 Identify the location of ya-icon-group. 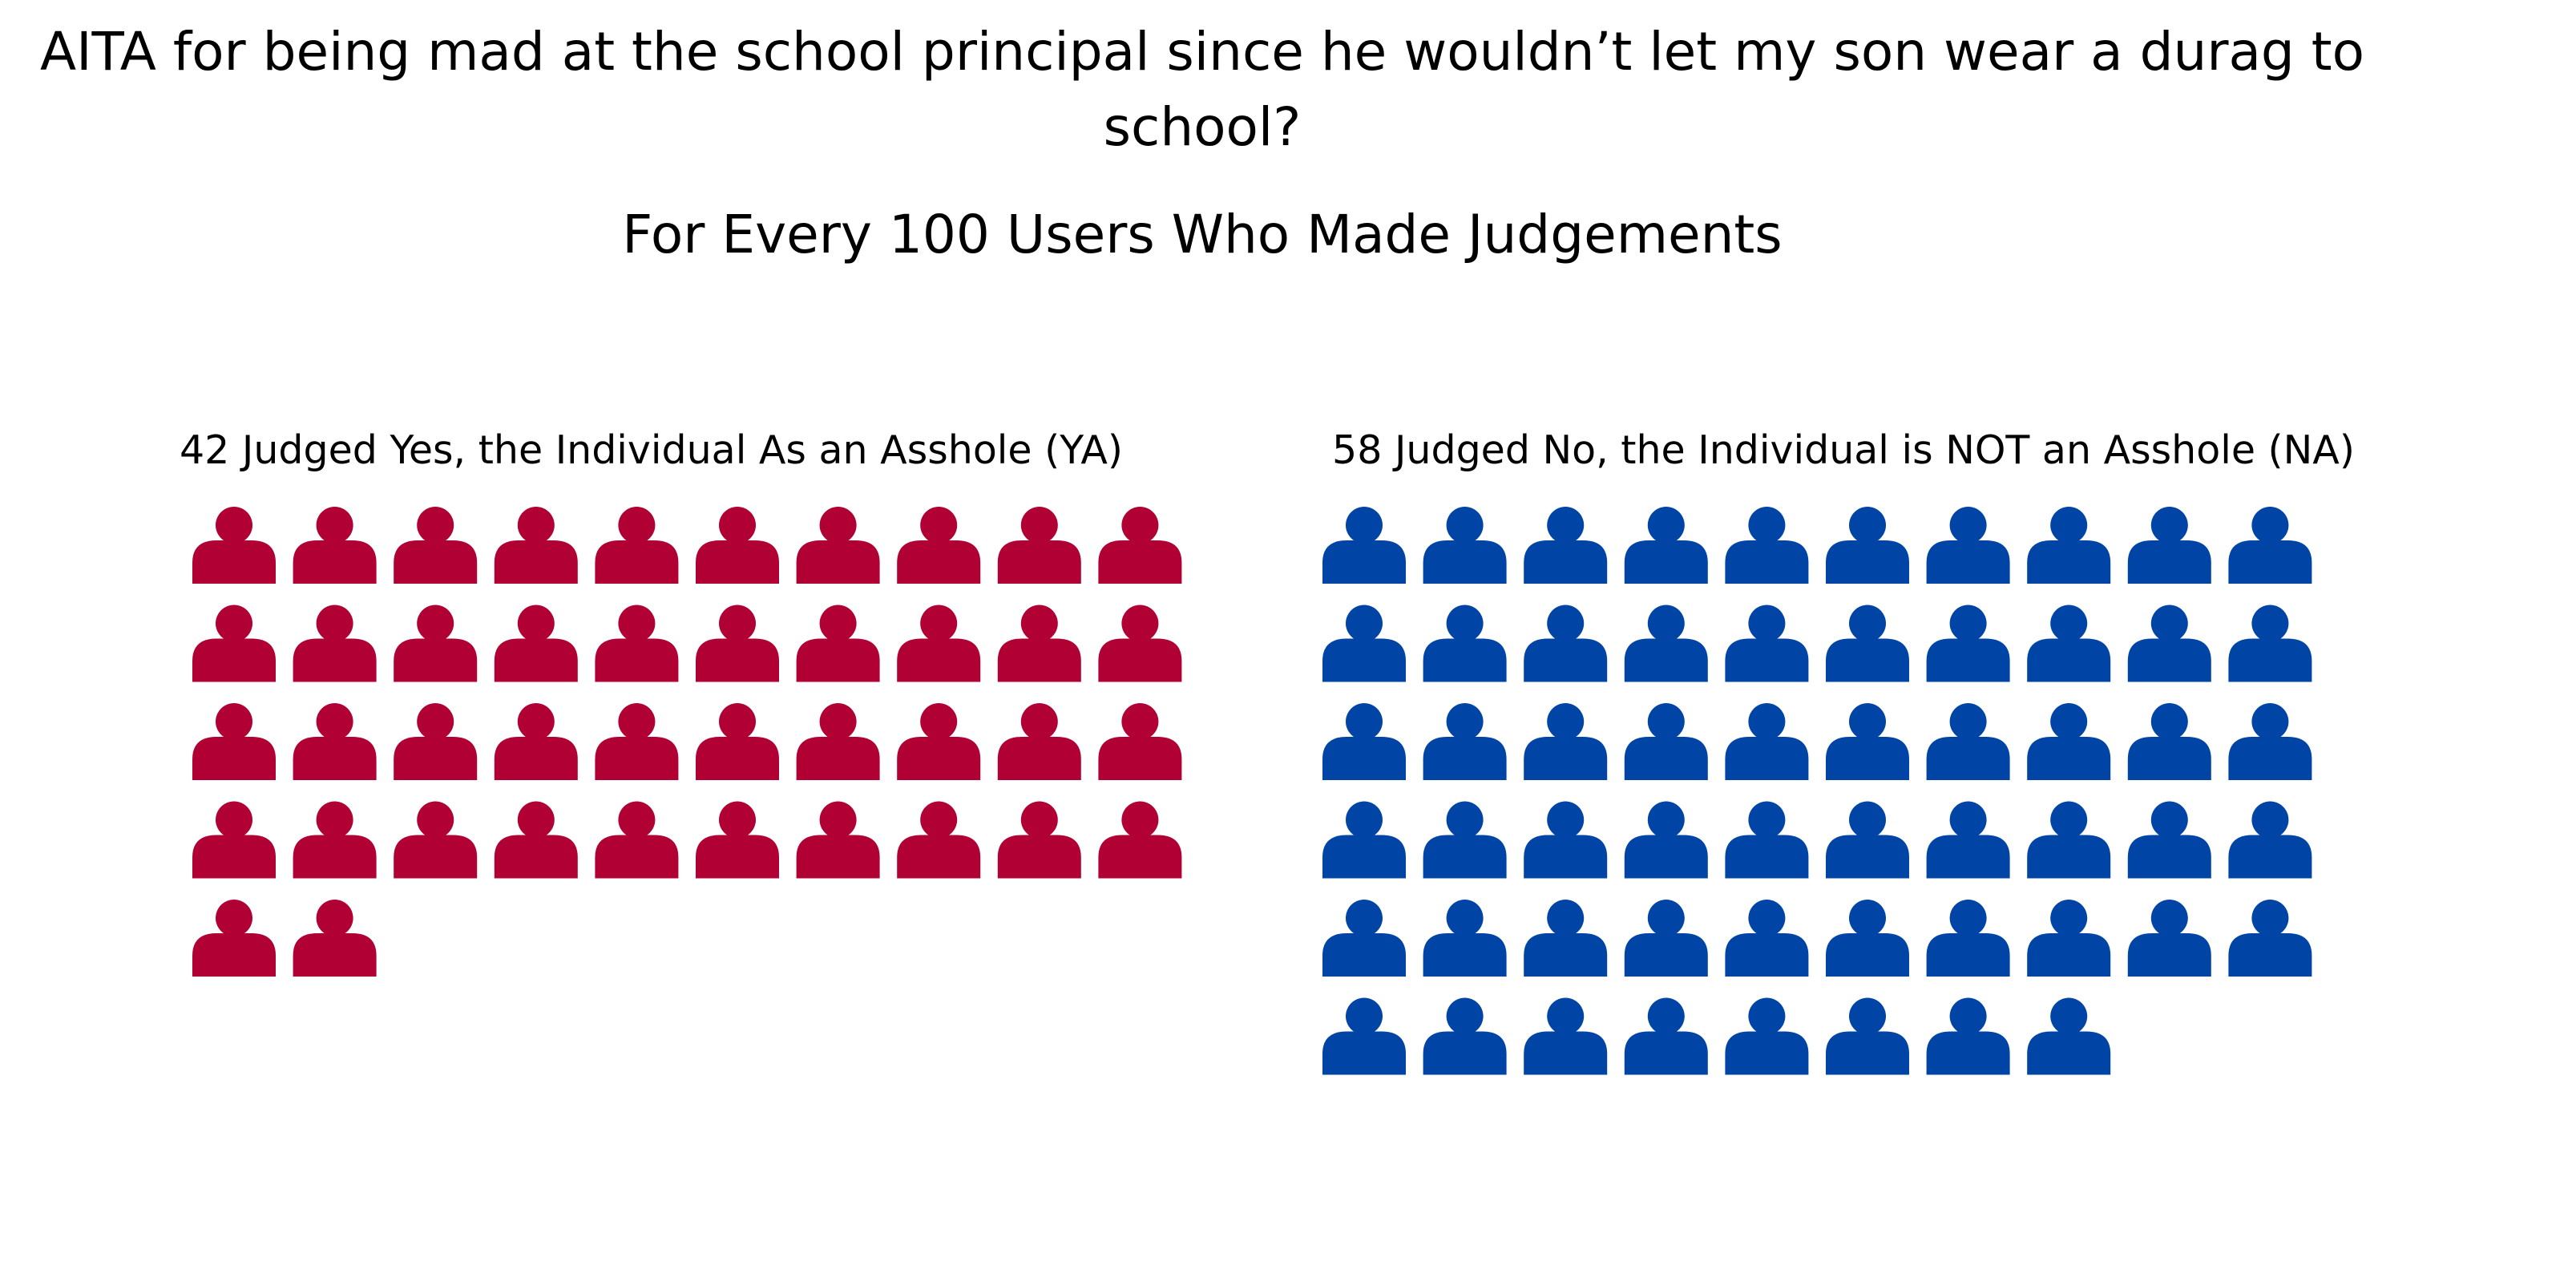
(687, 742).